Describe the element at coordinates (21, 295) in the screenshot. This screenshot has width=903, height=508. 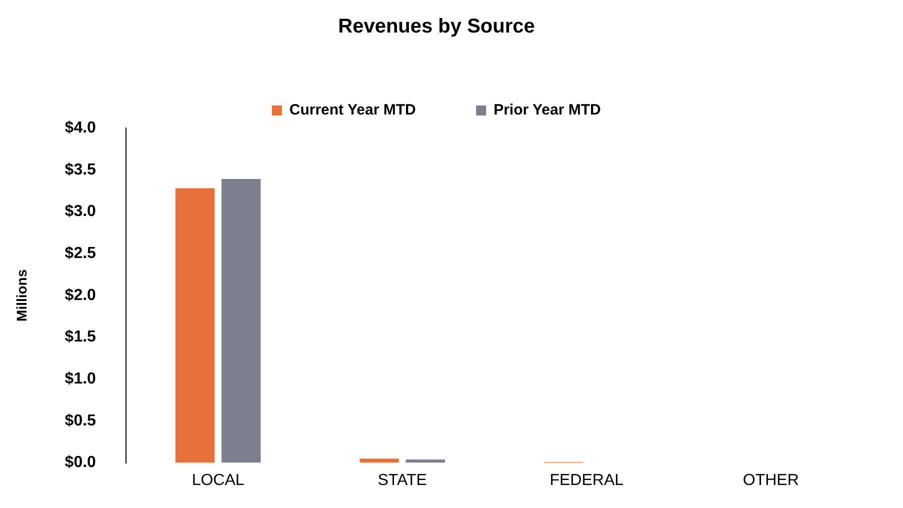
I see `y-axis-title: Millions` at that location.